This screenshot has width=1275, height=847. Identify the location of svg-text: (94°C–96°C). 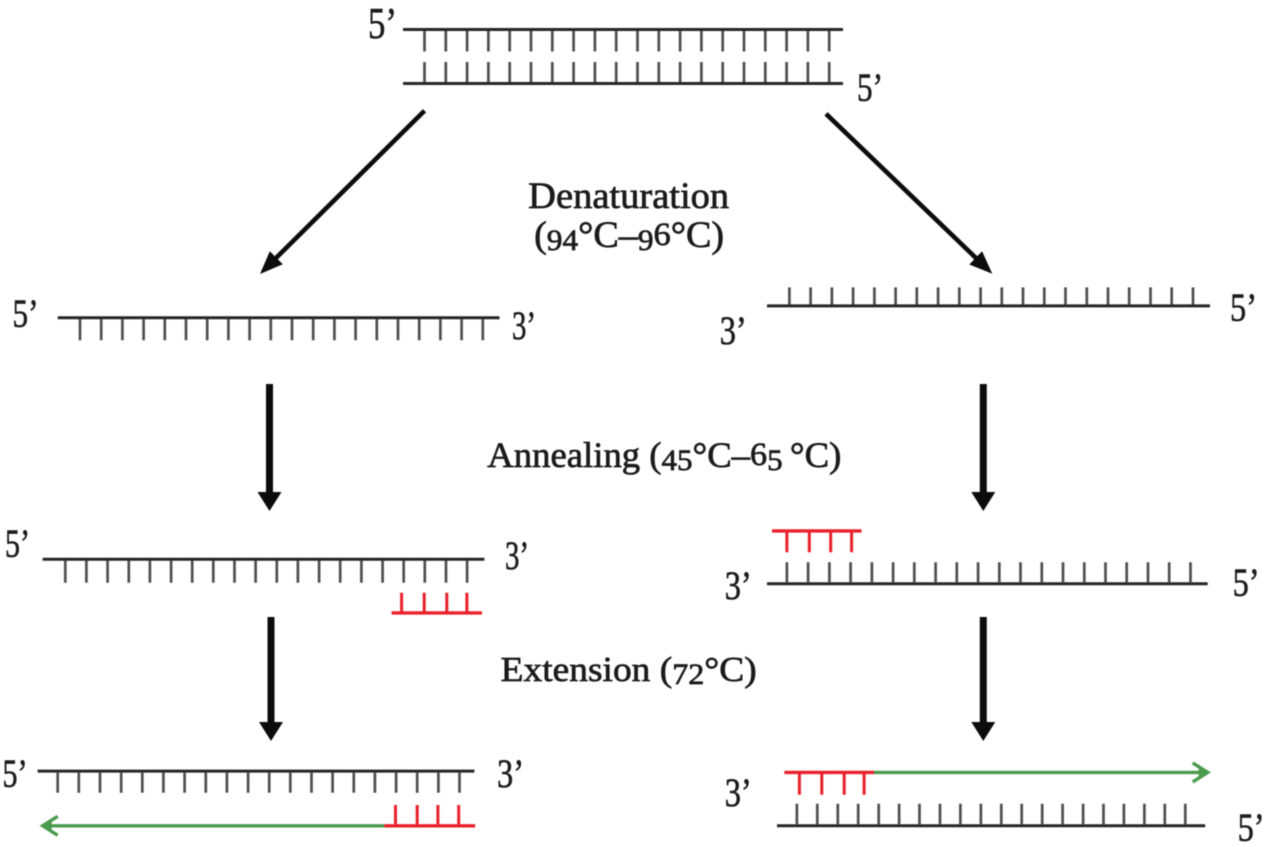
(629, 235).